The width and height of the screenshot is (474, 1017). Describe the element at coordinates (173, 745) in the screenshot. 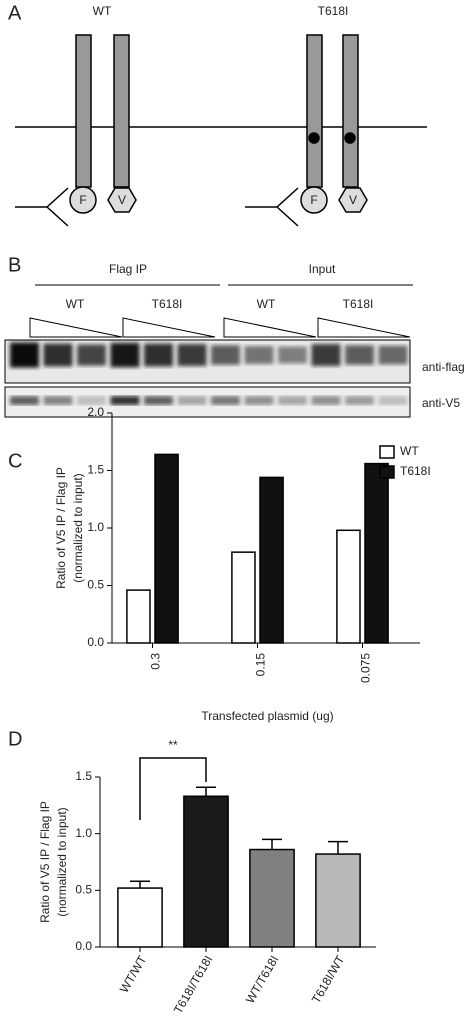

I see `significance-label: **` at that location.